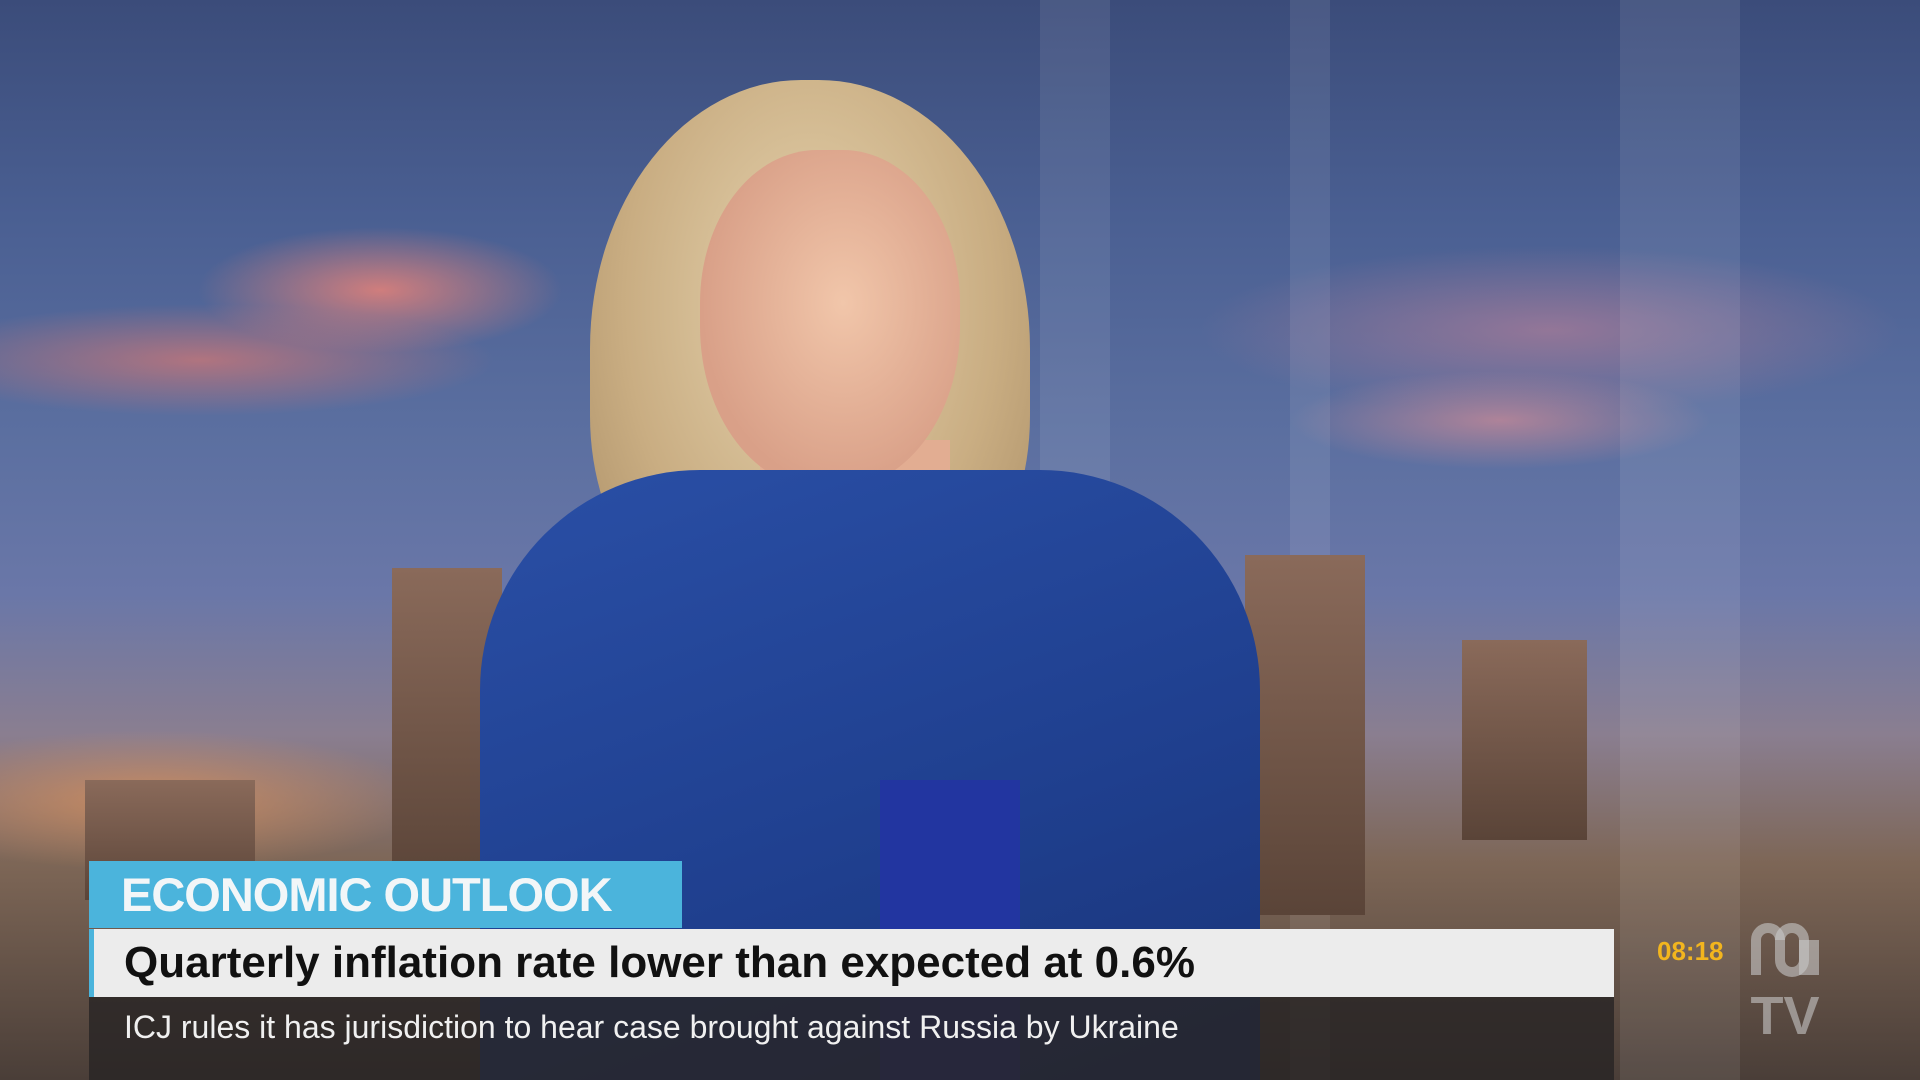 This screenshot has height=1080, width=1920. Describe the element at coordinates (1785, 979) in the screenshot. I see `abc-tv-logo: TV` at that location.